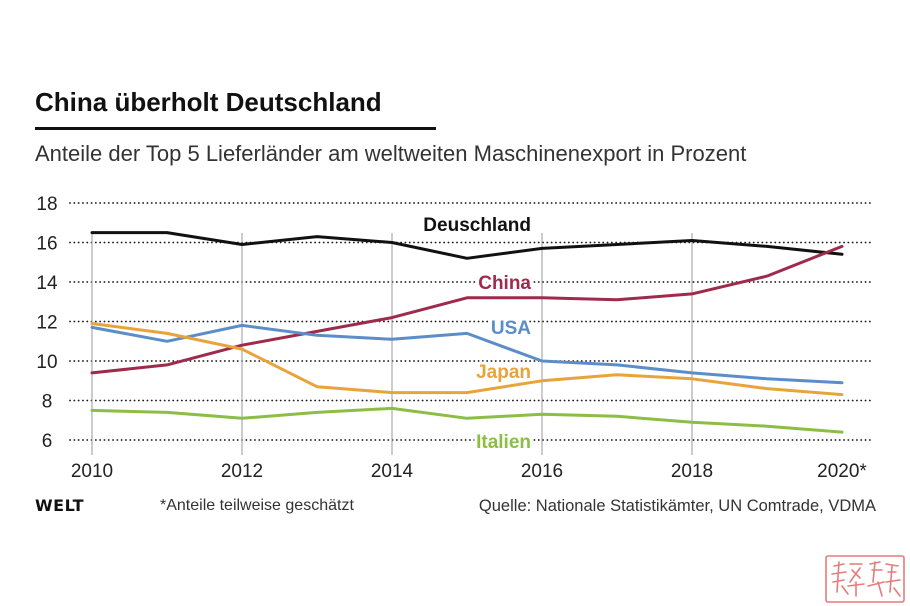 The width and height of the screenshot is (910, 606). Describe the element at coordinates (46, 323) in the screenshot. I see `y-tick-label: 12` at that location.